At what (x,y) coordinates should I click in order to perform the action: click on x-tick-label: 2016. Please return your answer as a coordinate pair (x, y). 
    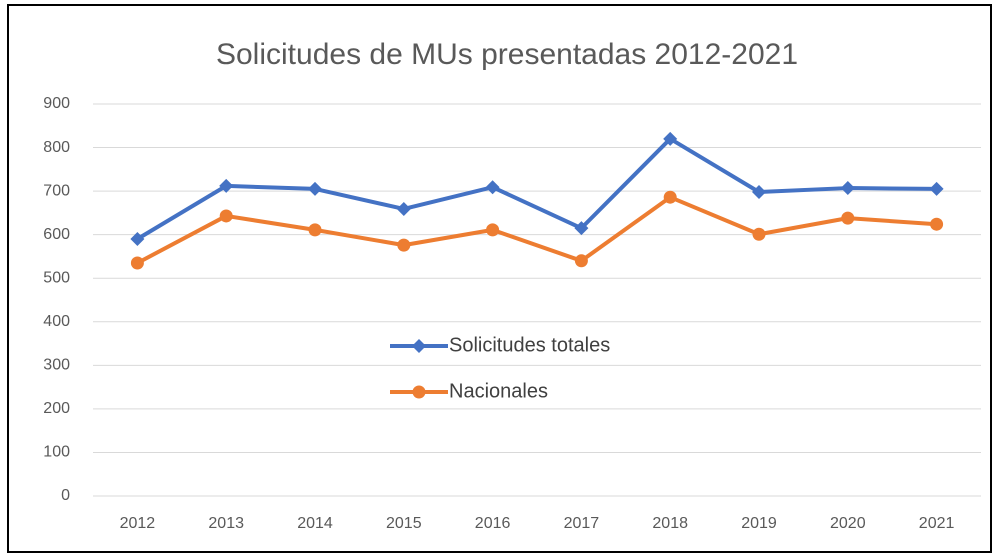
    Looking at the image, I should click on (493, 523).